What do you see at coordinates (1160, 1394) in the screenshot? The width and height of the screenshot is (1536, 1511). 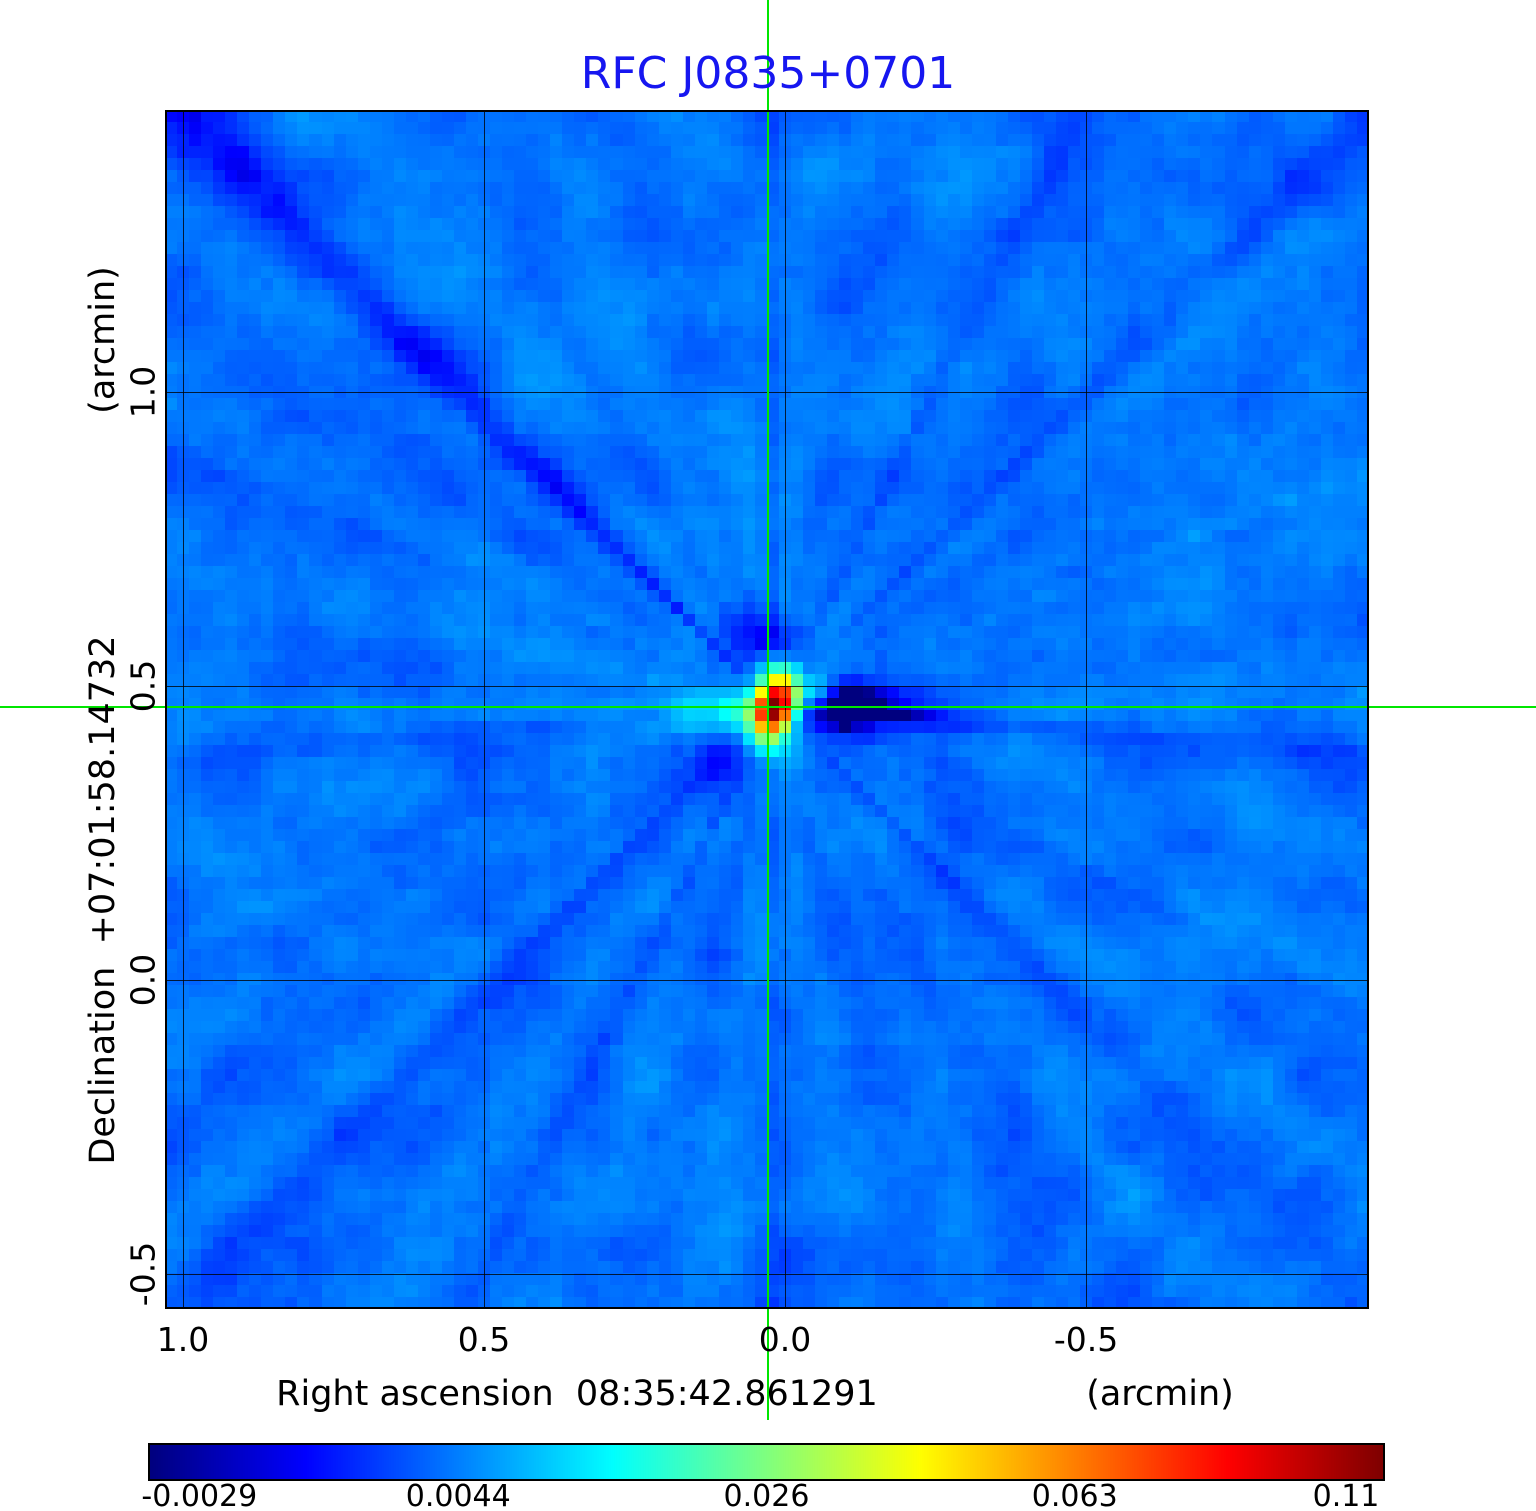 I see `x-axis-unit-label: (arcmin)` at bounding box center [1160, 1394].